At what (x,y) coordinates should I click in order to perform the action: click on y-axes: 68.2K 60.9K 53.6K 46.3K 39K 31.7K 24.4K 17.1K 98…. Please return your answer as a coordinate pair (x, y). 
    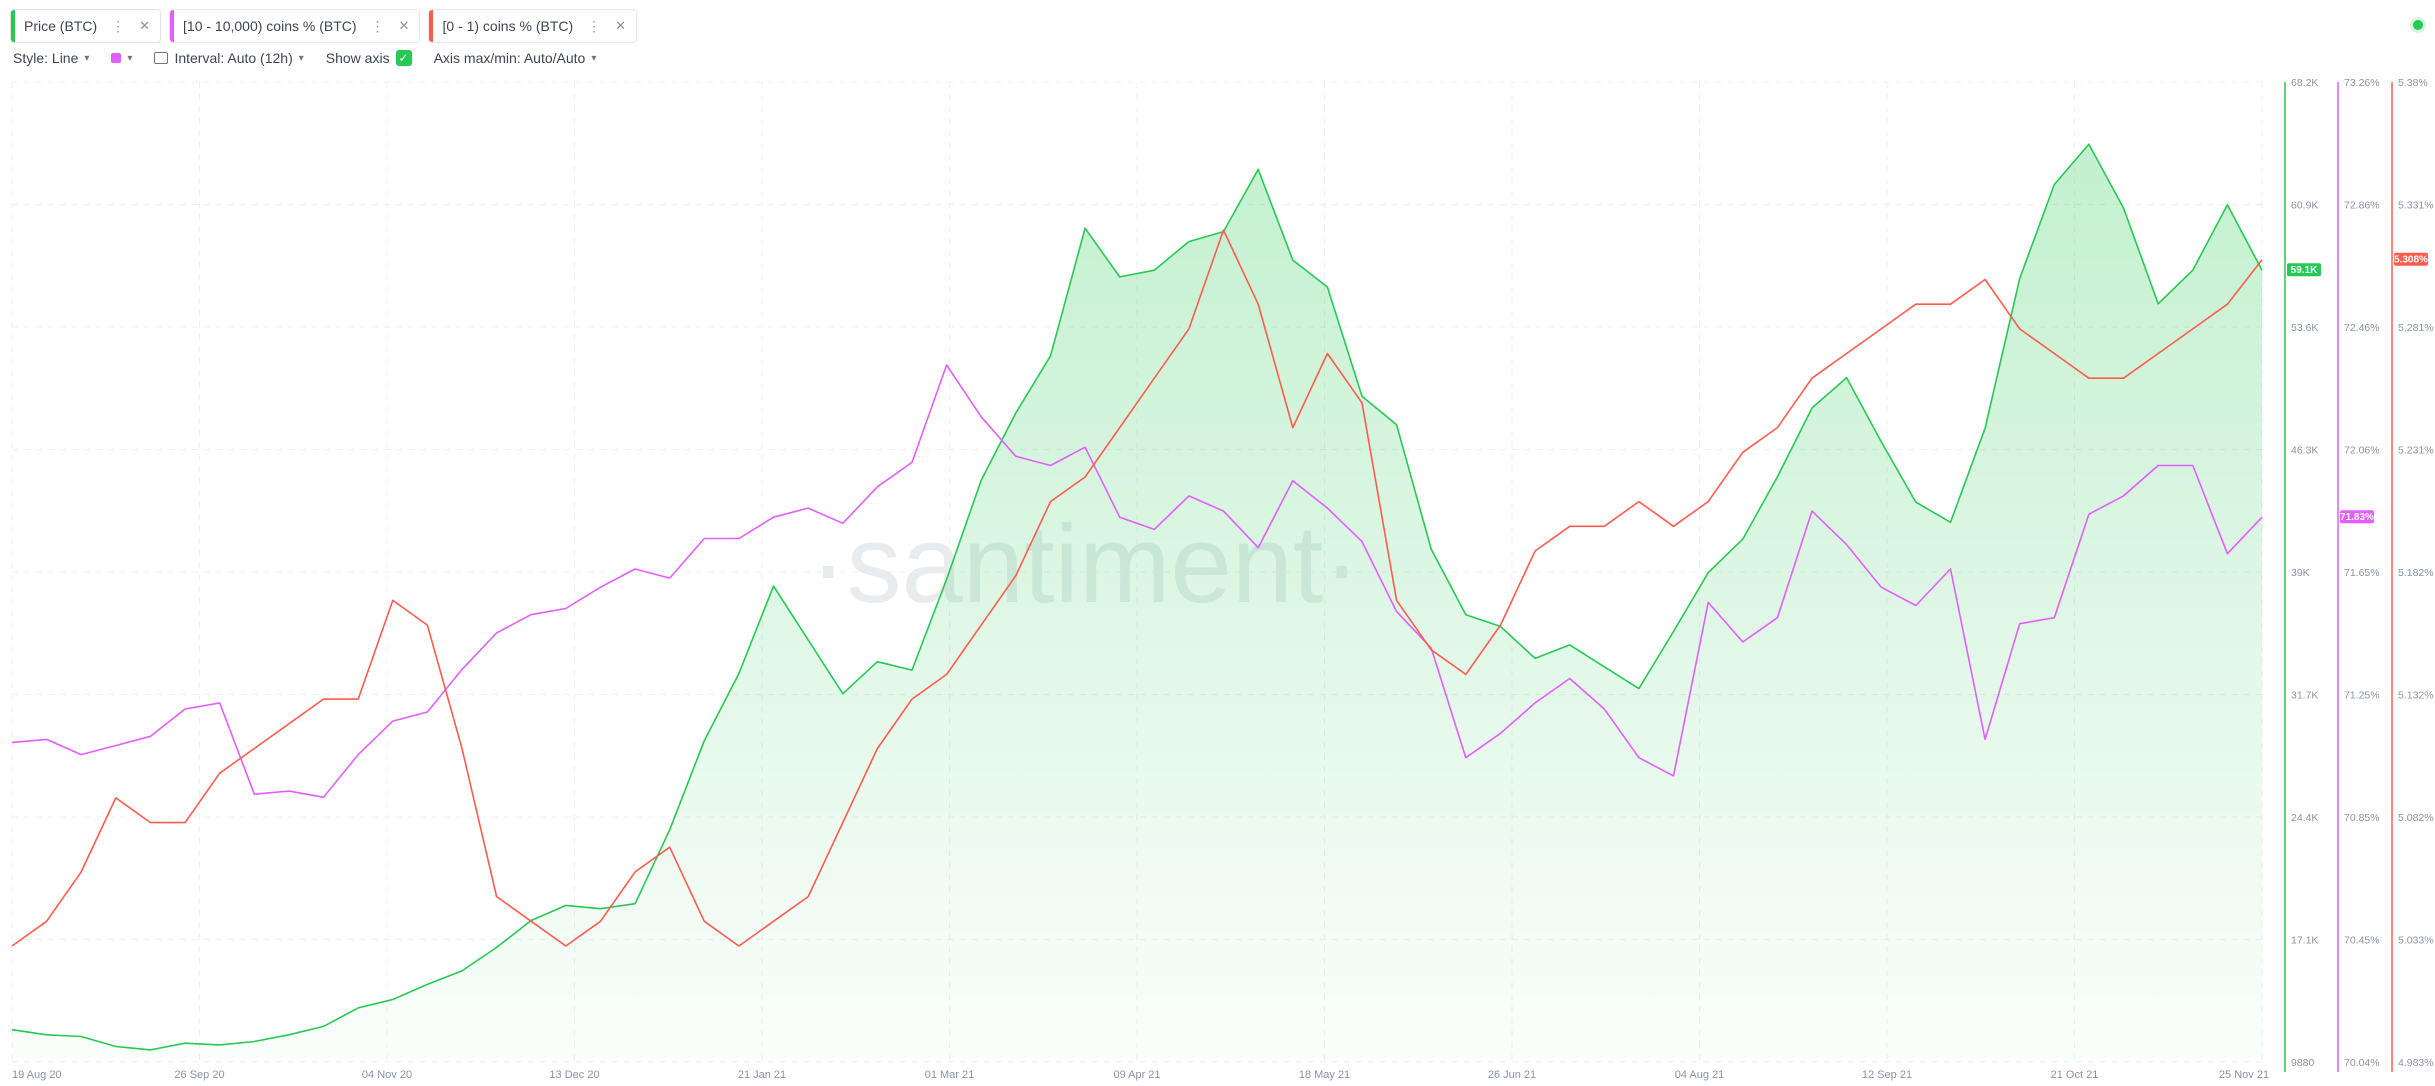
    Looking at the image, I should click on (2359, 574).